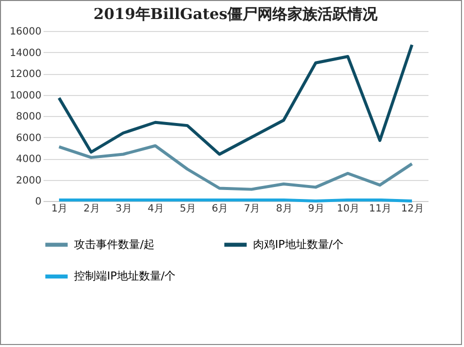 This screenshot has height=347, width=464. I want to click on y-tick-label: 14000, so click(26, 53).